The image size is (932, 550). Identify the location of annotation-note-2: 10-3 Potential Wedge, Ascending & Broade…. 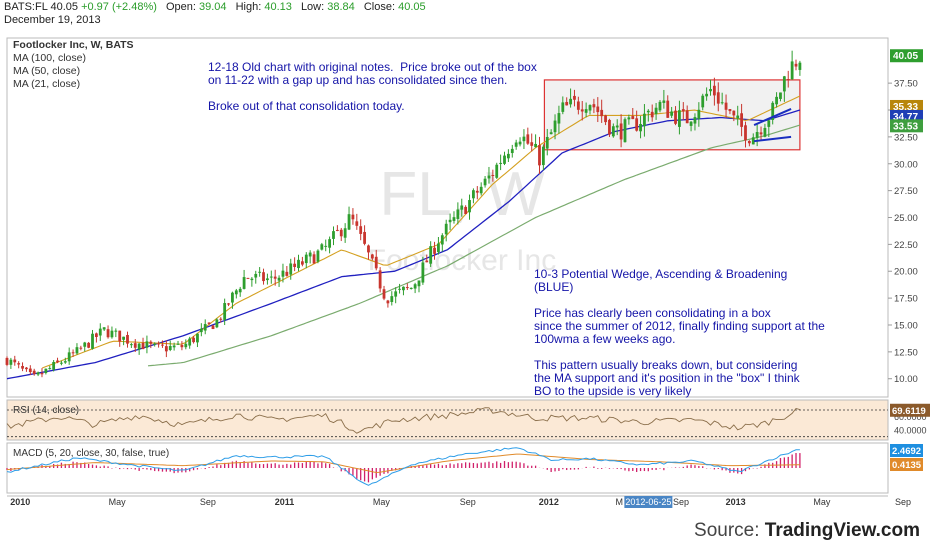
(679, 332).